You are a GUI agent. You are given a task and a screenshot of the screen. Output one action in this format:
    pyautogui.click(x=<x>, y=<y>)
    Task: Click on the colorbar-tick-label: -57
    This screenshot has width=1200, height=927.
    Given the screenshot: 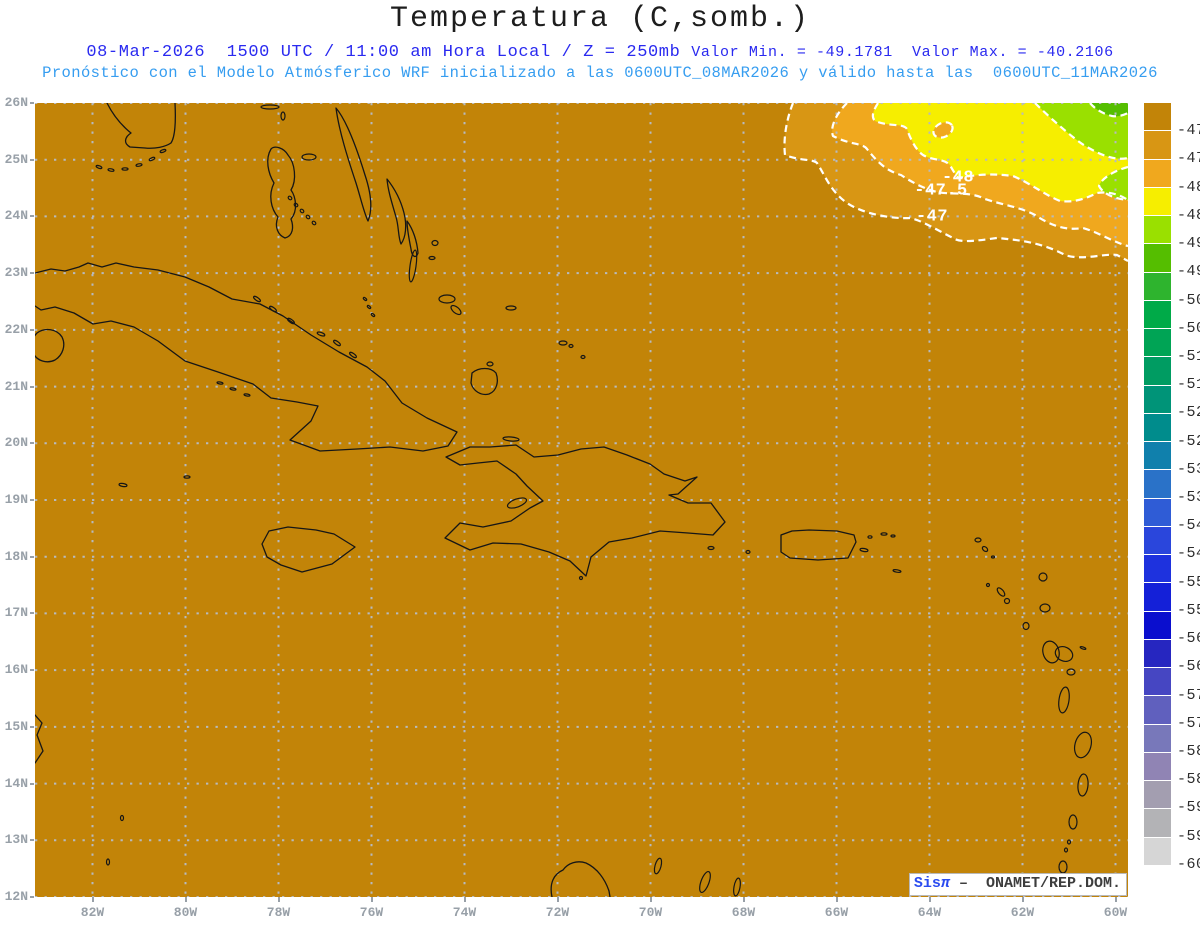 What is the action you would take?
    pyautogui.click(x=1188, y=695)
    